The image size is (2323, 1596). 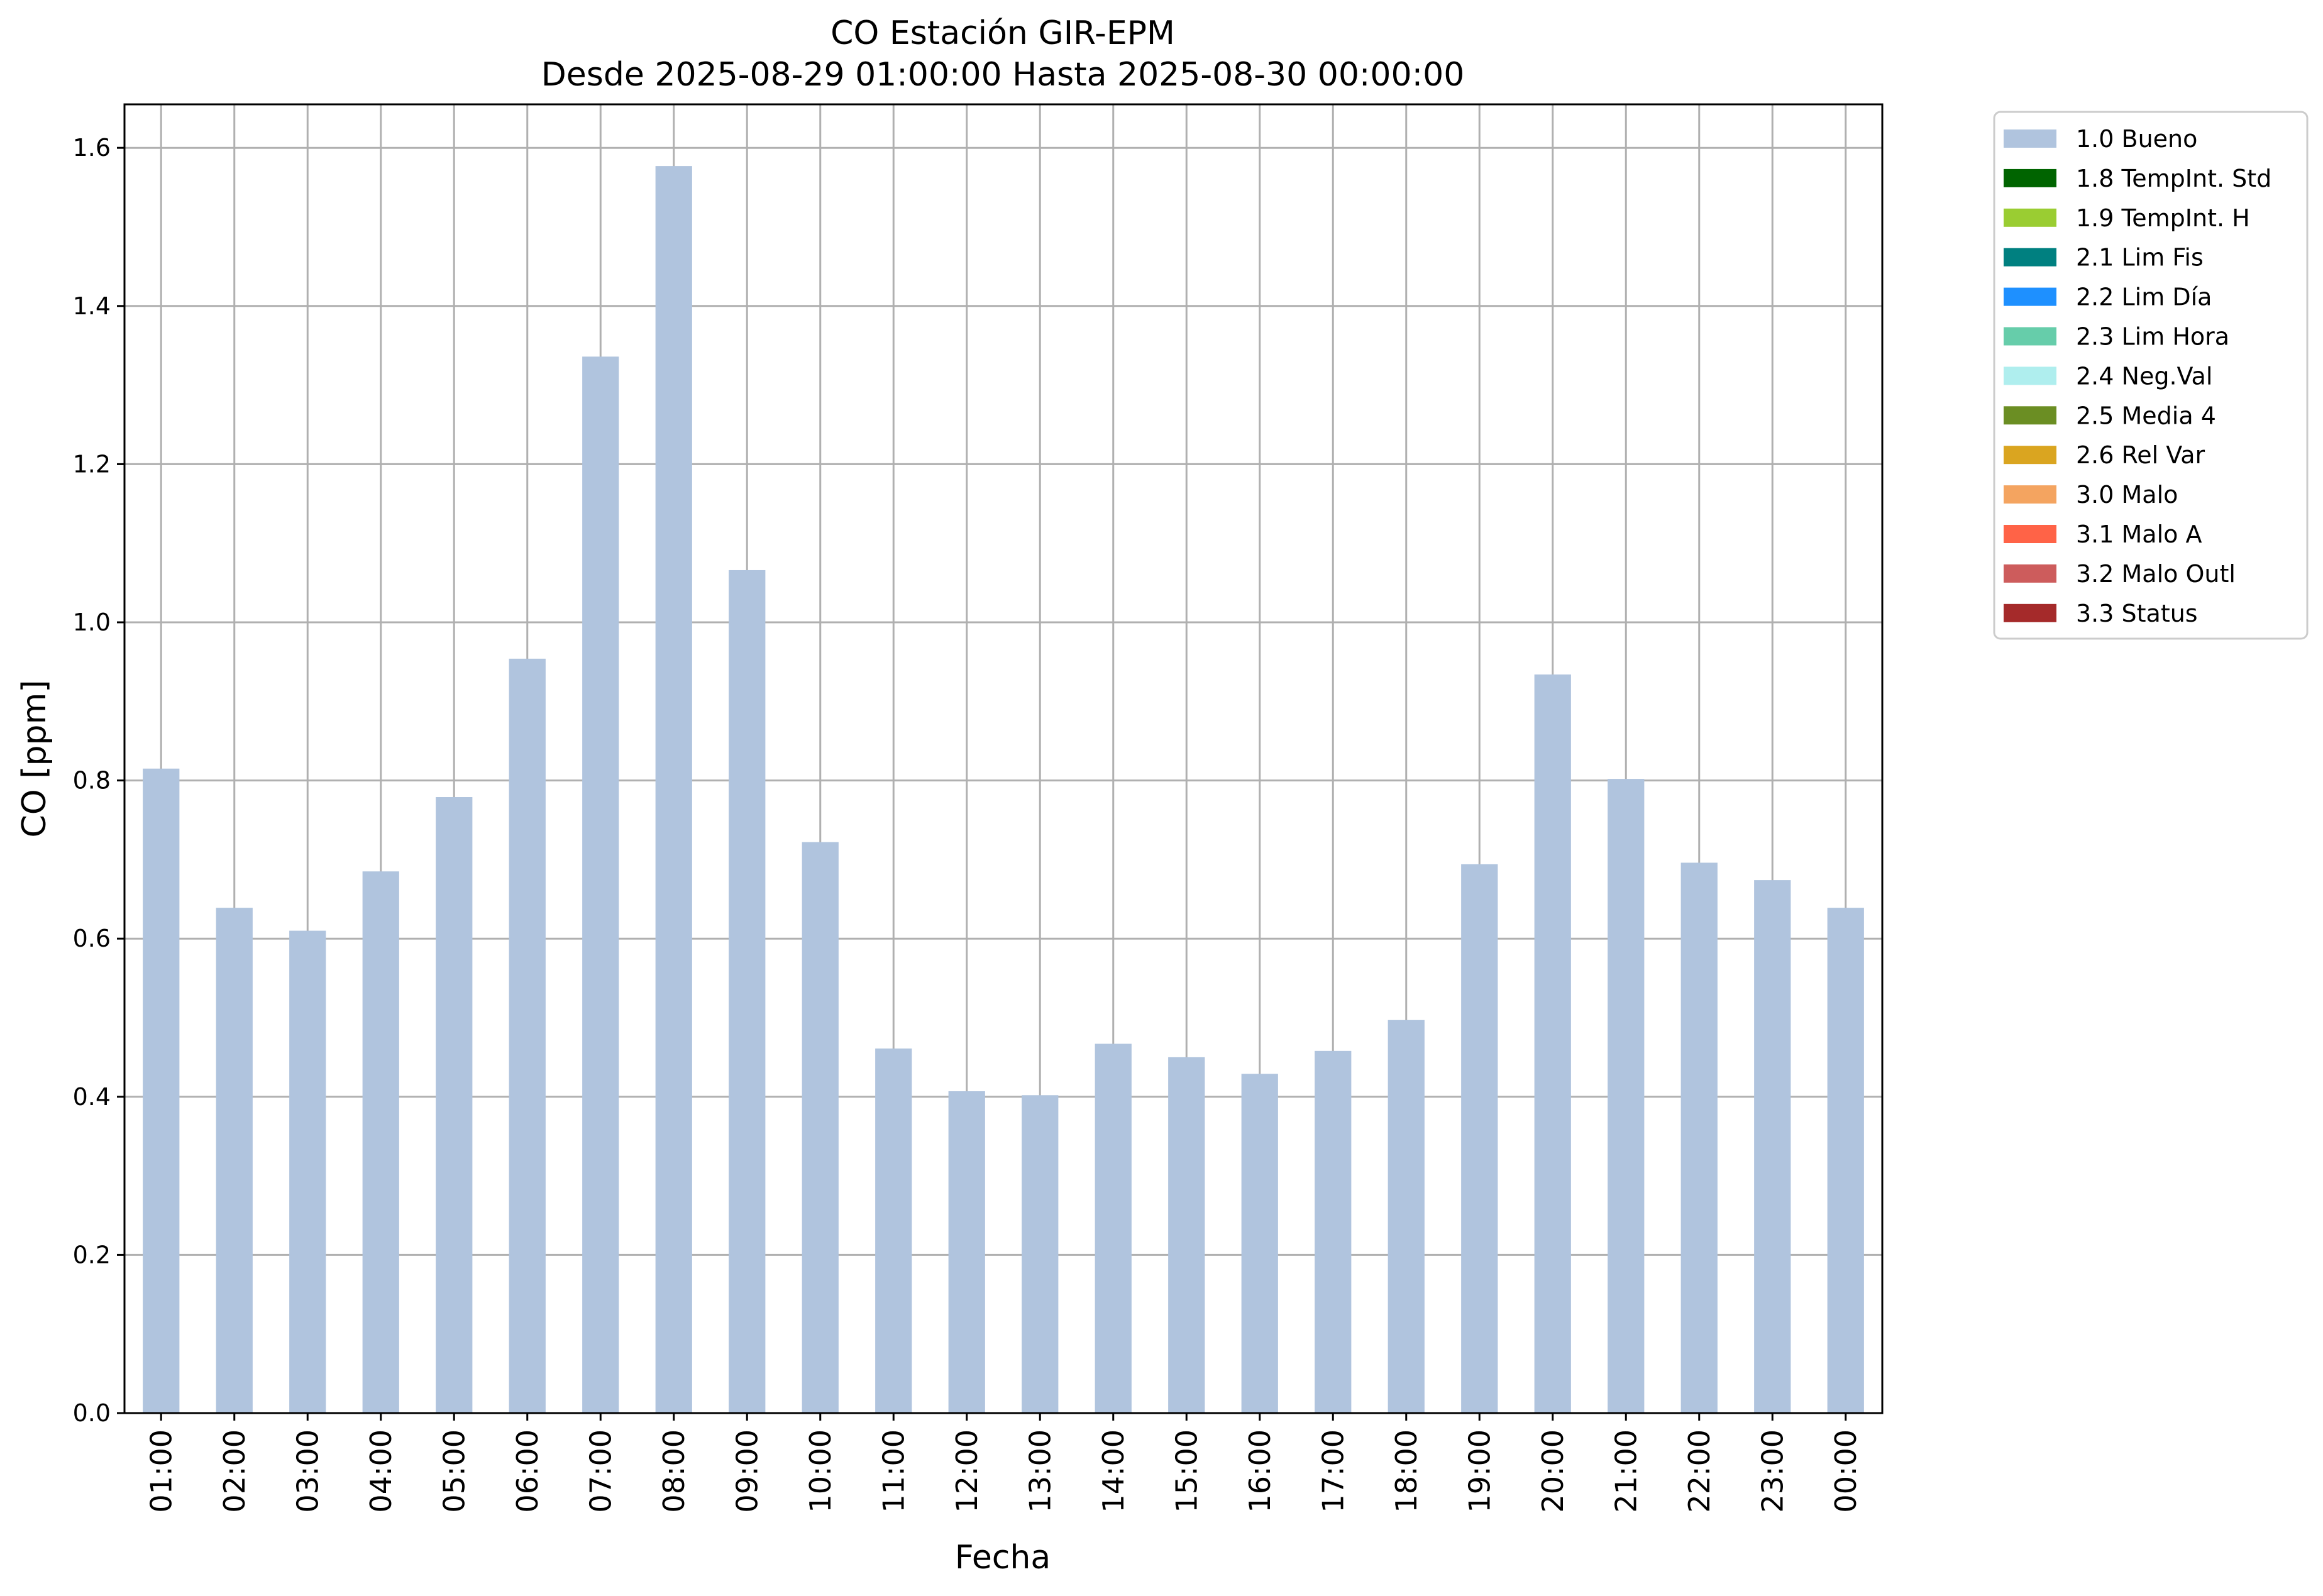 What do you see at coordinates (1479, 1471) in the screenshot?
I see `x-tick-label: 19:00` at bounding box center [1479, 1471].